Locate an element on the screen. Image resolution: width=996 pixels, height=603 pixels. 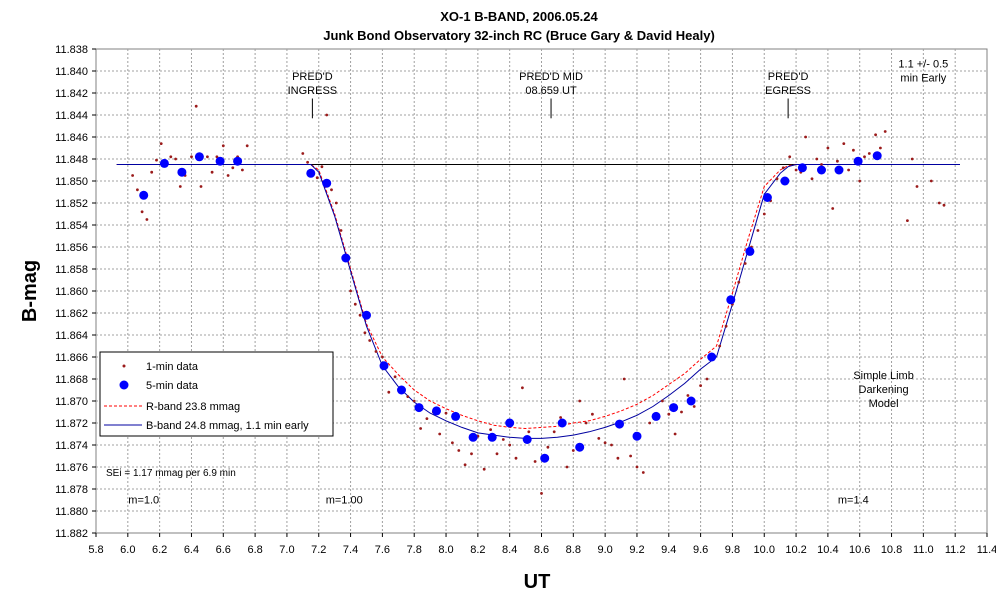
y-tick-label: 11.878 is located at coordinates (71, 490).